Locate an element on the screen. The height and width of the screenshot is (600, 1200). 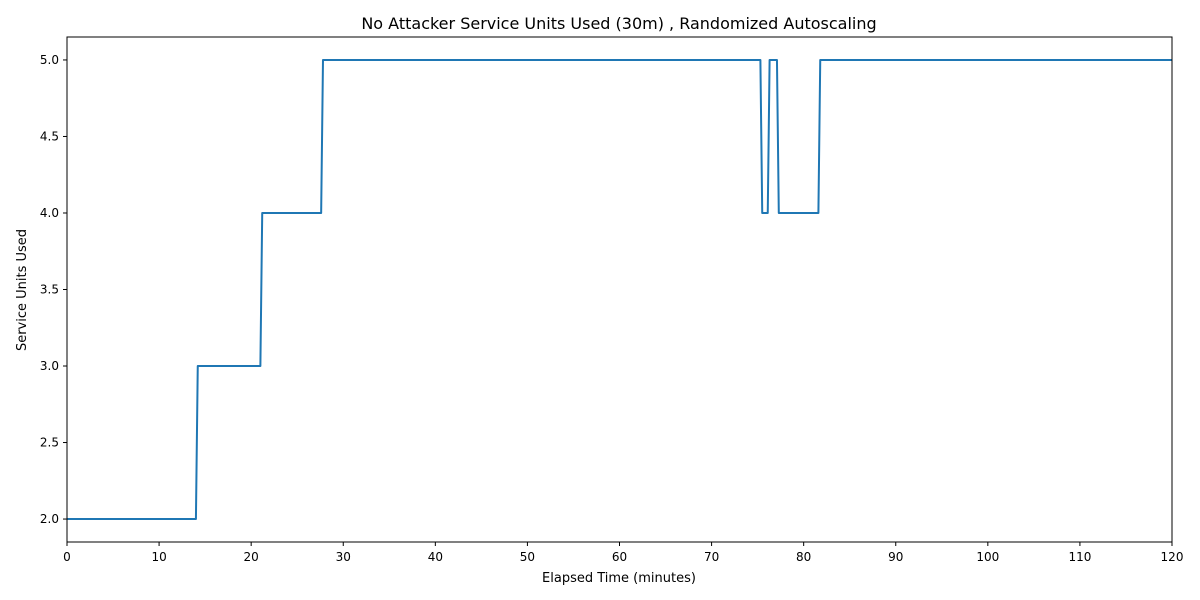
x-tick-label: 120 is located at coordinates (1172, 557).